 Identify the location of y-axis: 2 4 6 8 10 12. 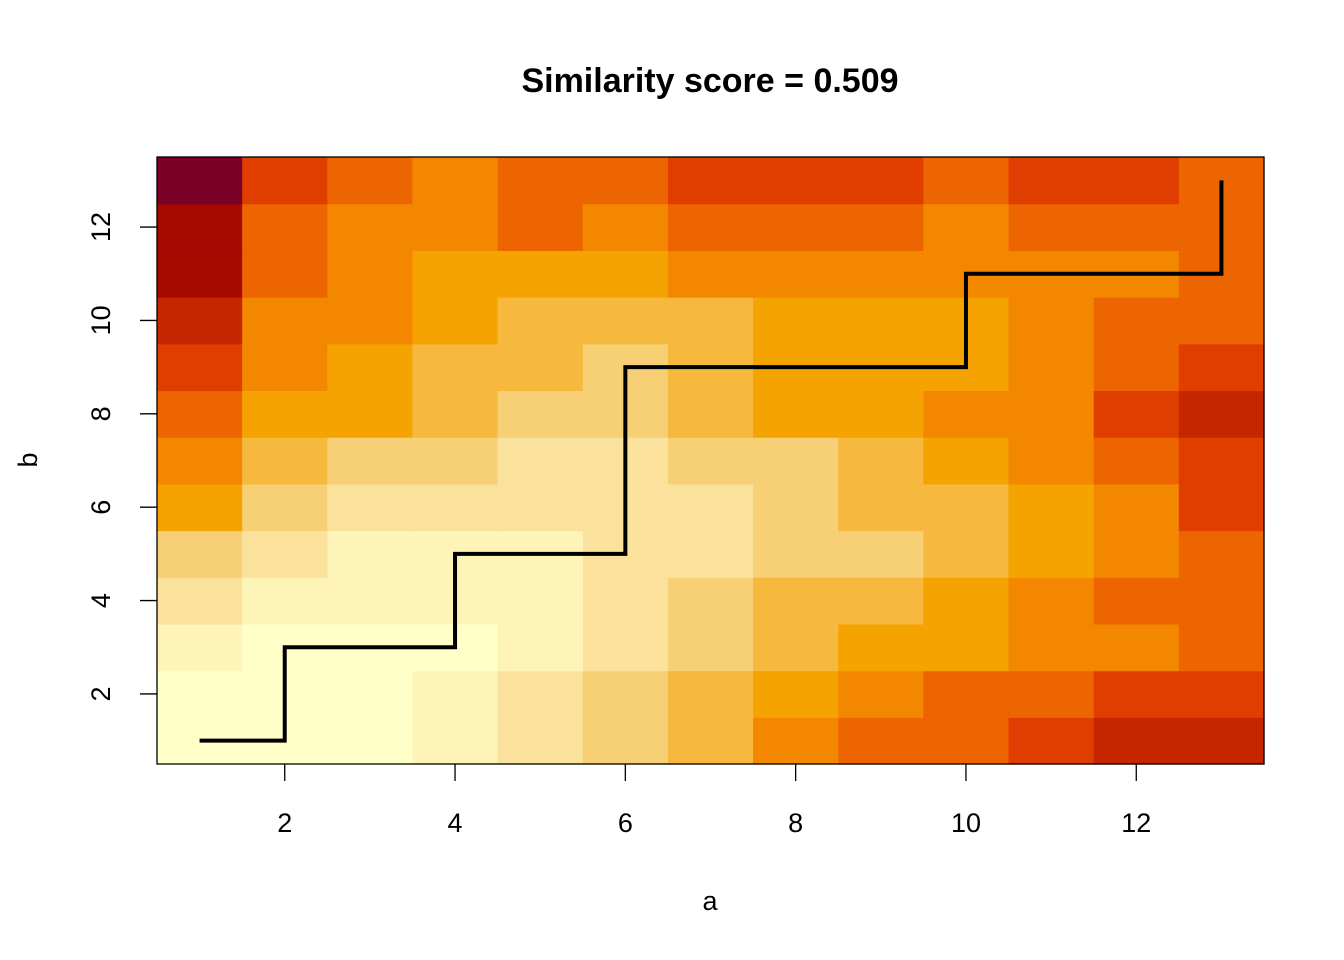
(121, 456).